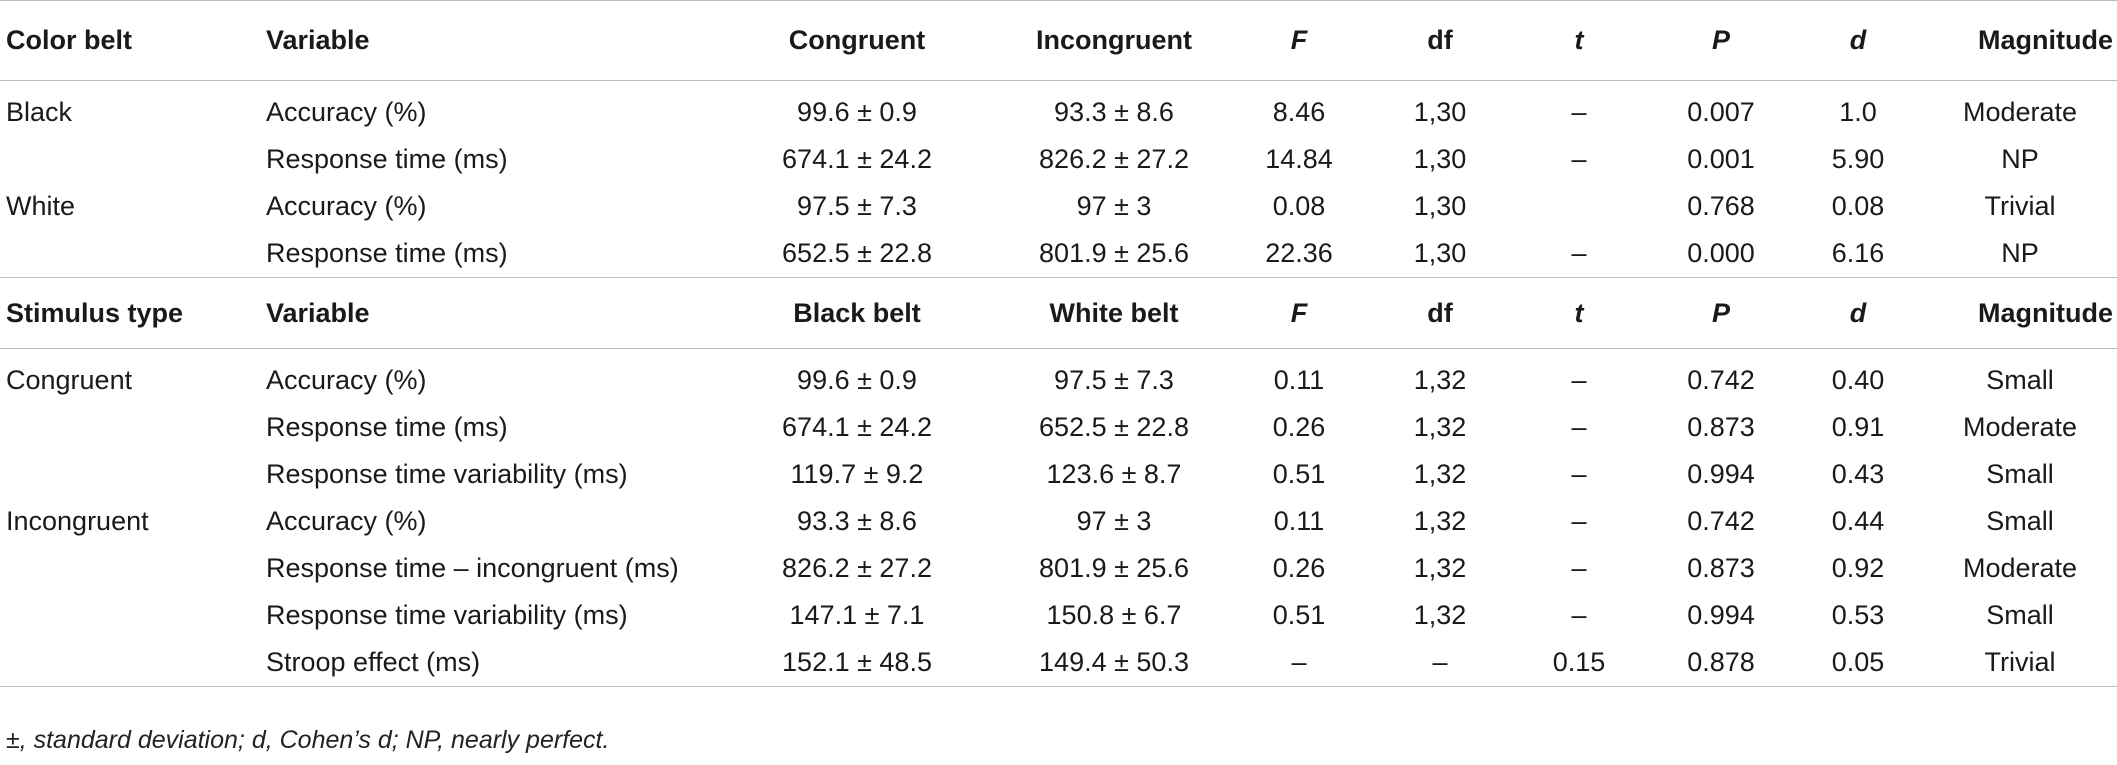 The width and height of the screenshot is (2117, 765). I want to click on d-cell: 6.16, so click(1858, 254).